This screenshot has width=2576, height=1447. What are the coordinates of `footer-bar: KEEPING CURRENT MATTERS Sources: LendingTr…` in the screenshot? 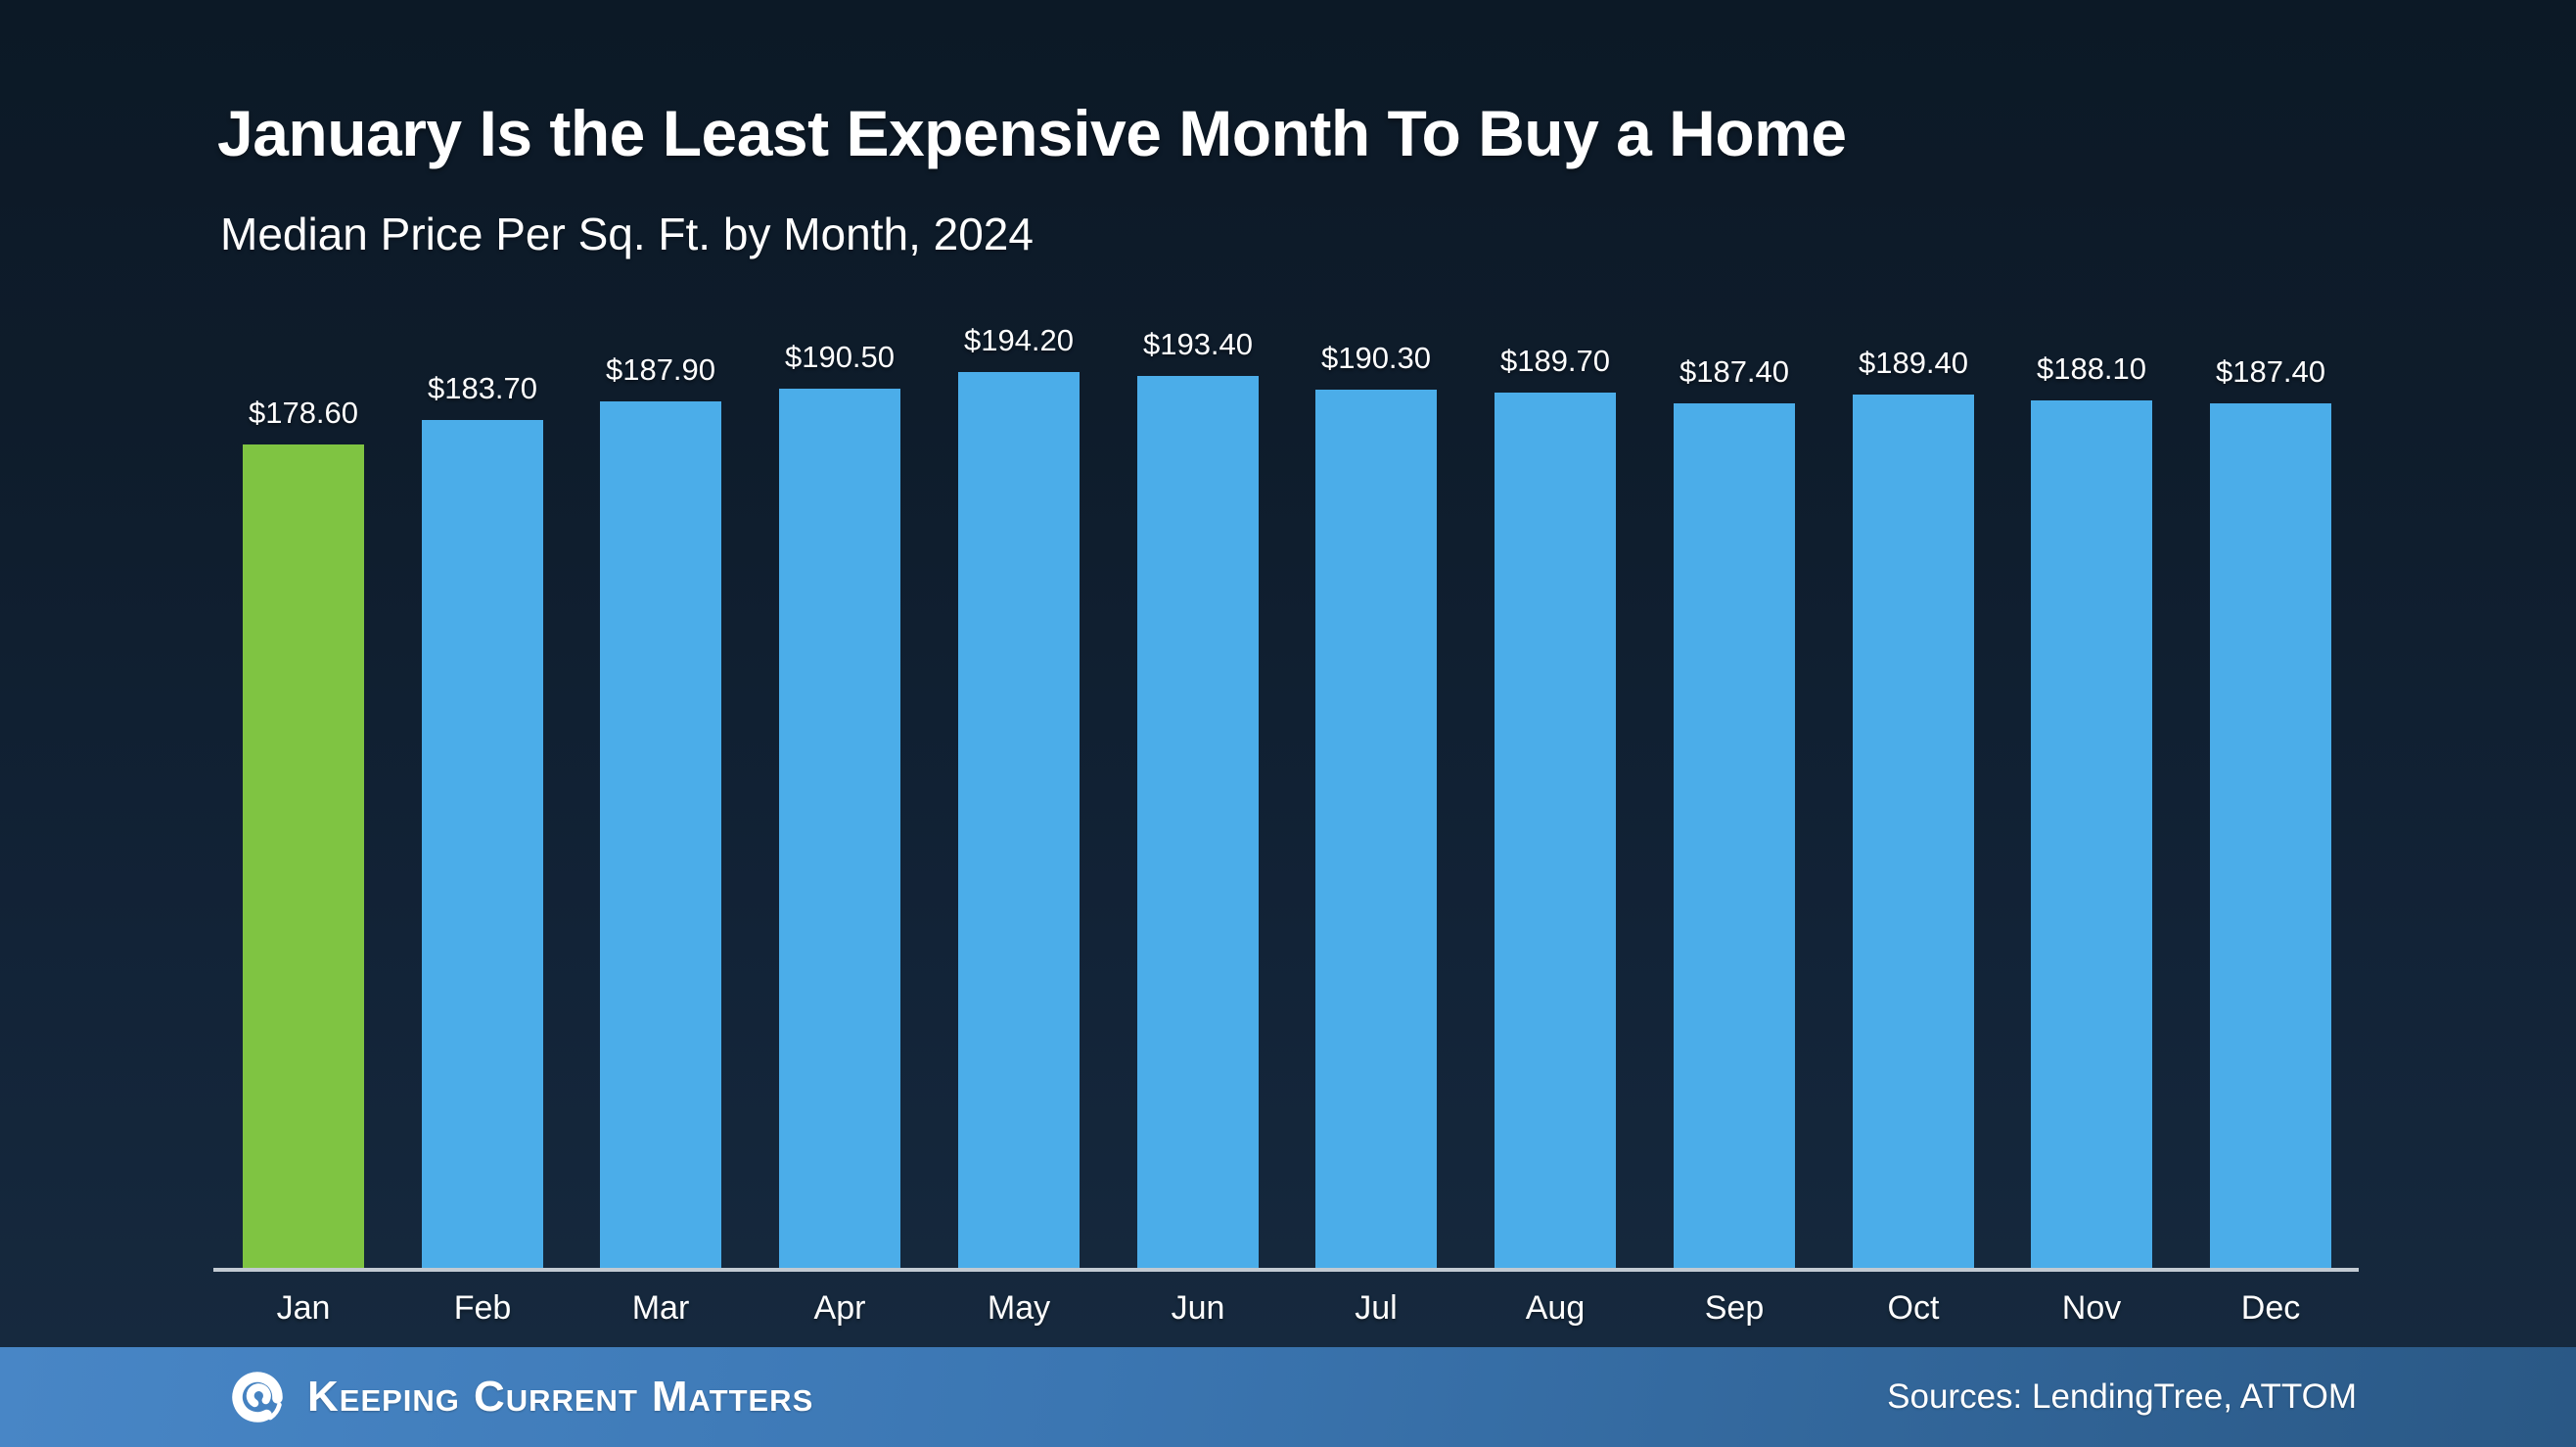 It's located at (1288, 1397).